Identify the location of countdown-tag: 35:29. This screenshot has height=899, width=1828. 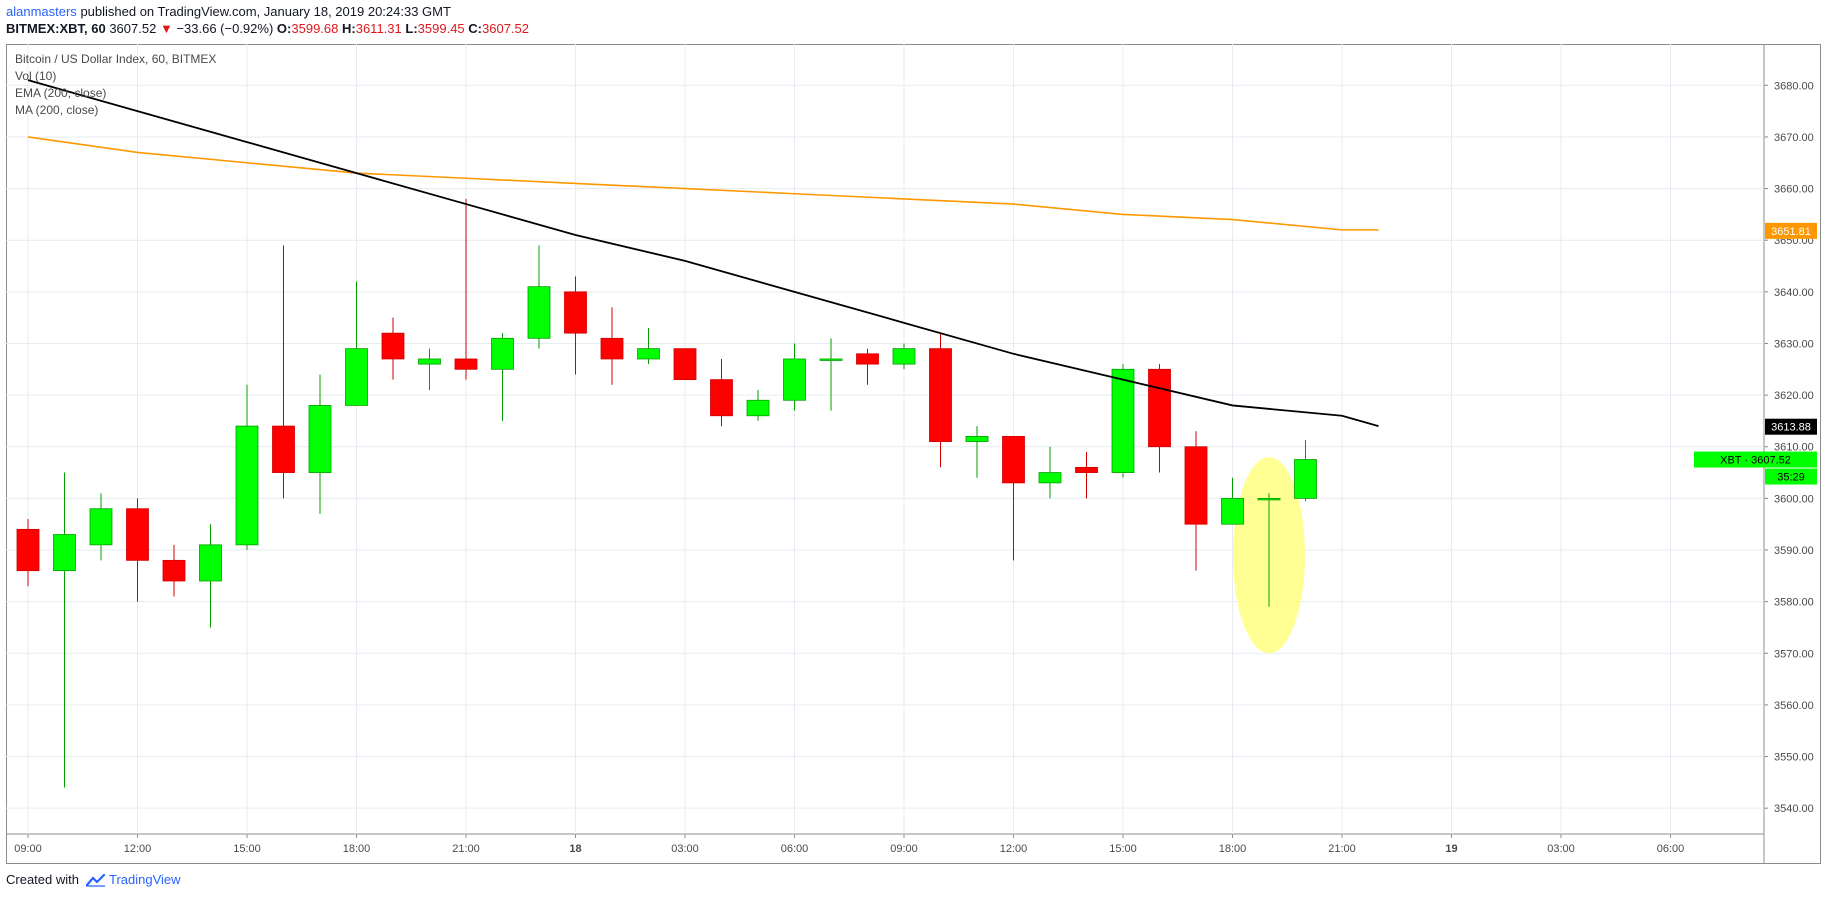
(1791, 478).